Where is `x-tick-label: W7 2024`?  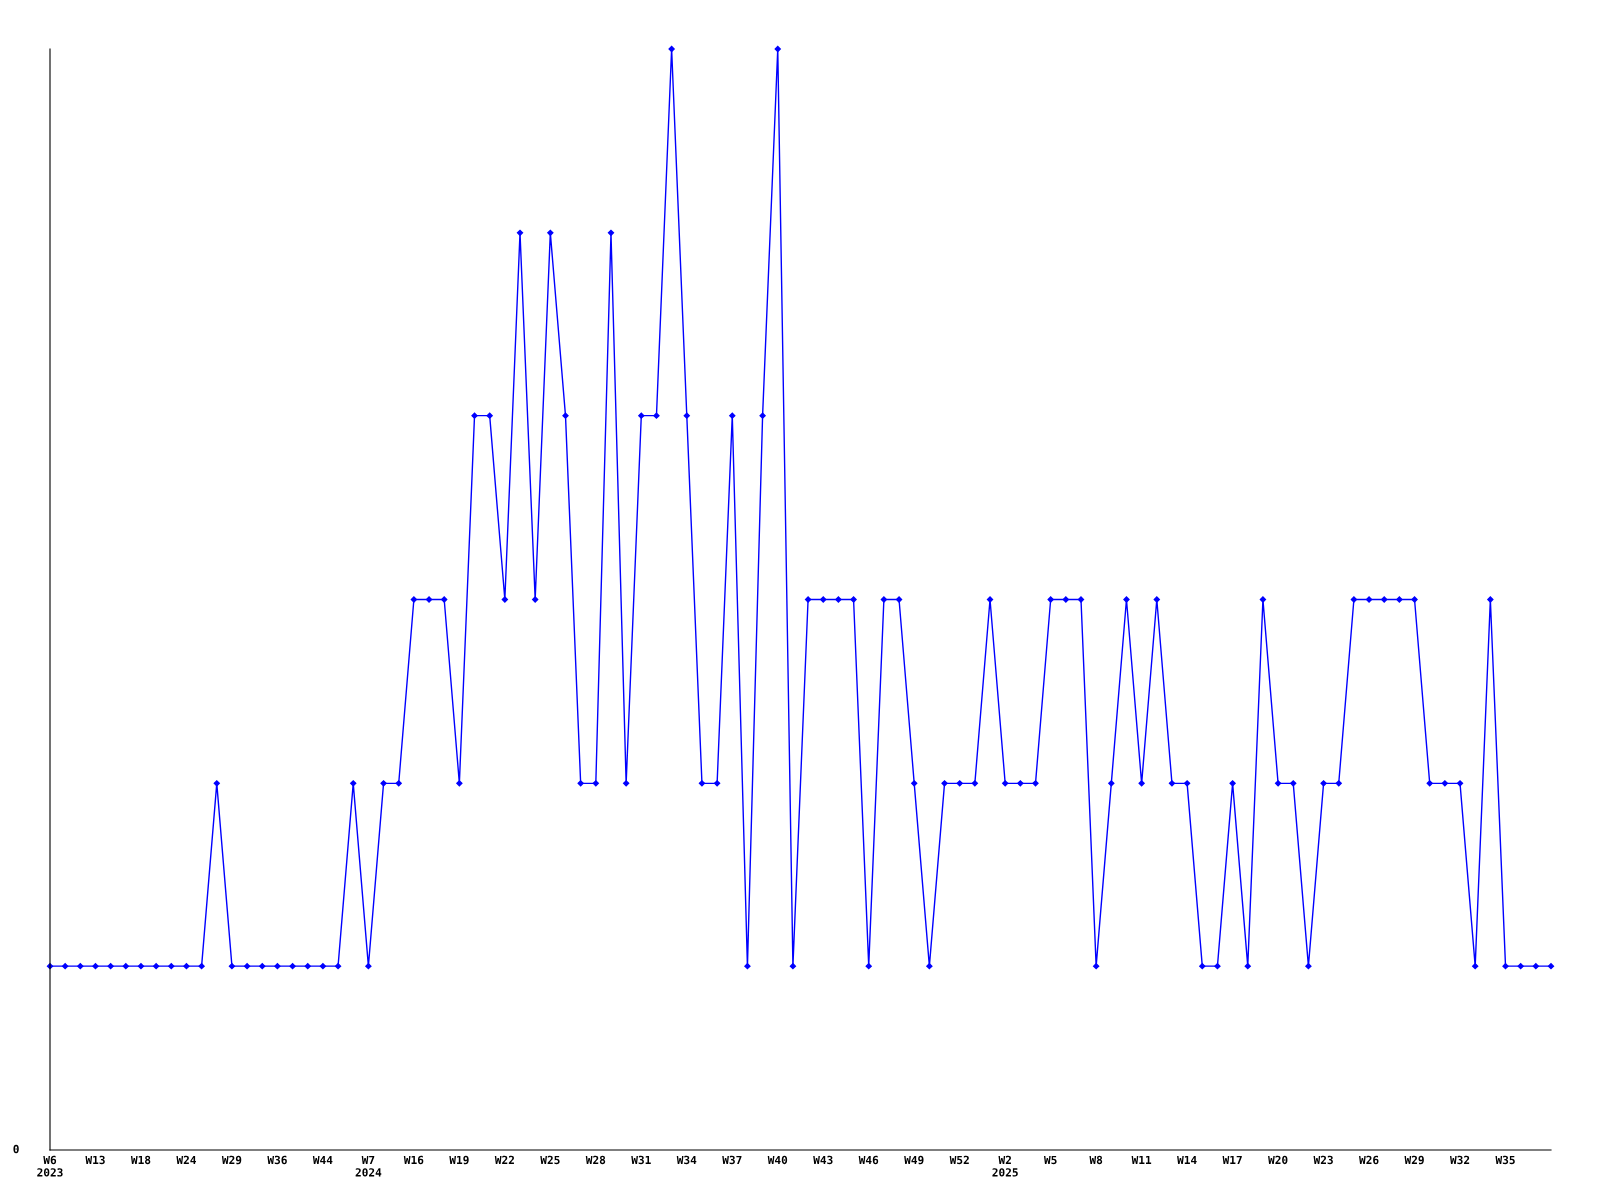 x-tick-label: W7 2024 is located at coordinates (368, 1166).